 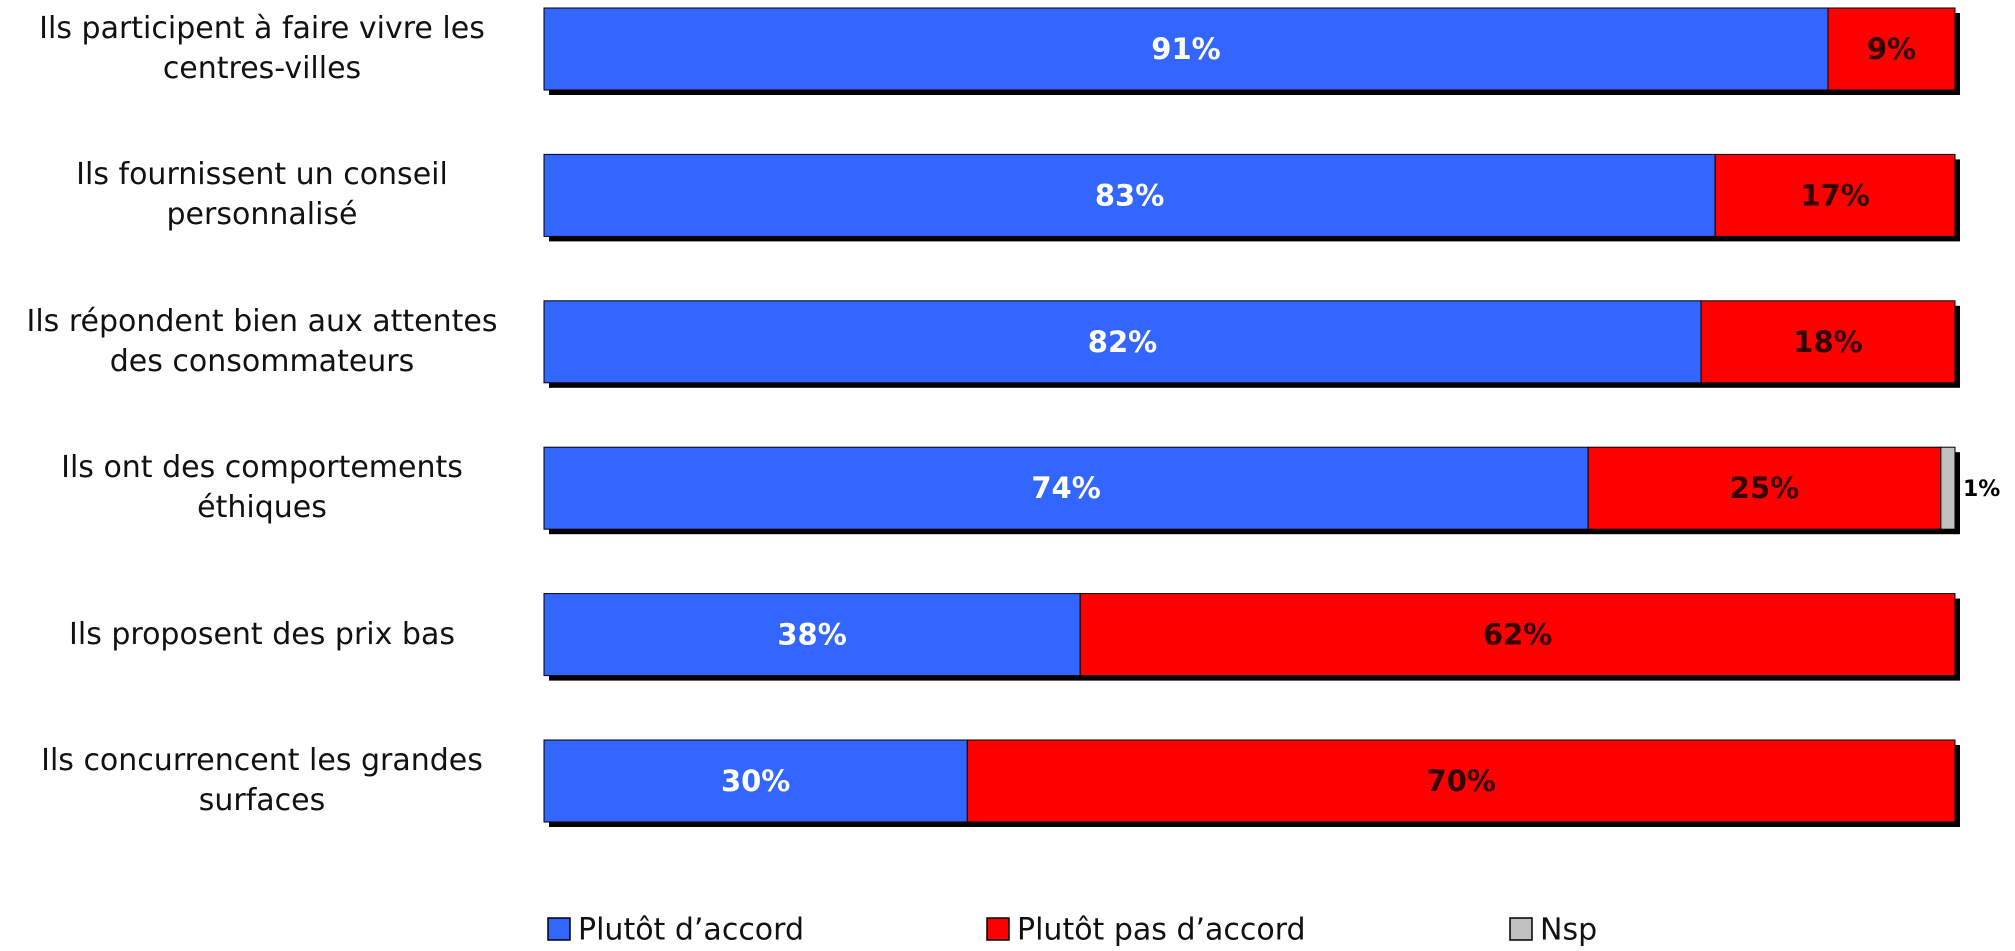 I want to click on legend-label: Plutôt pas d’accord, so click(x=1161, y=930).